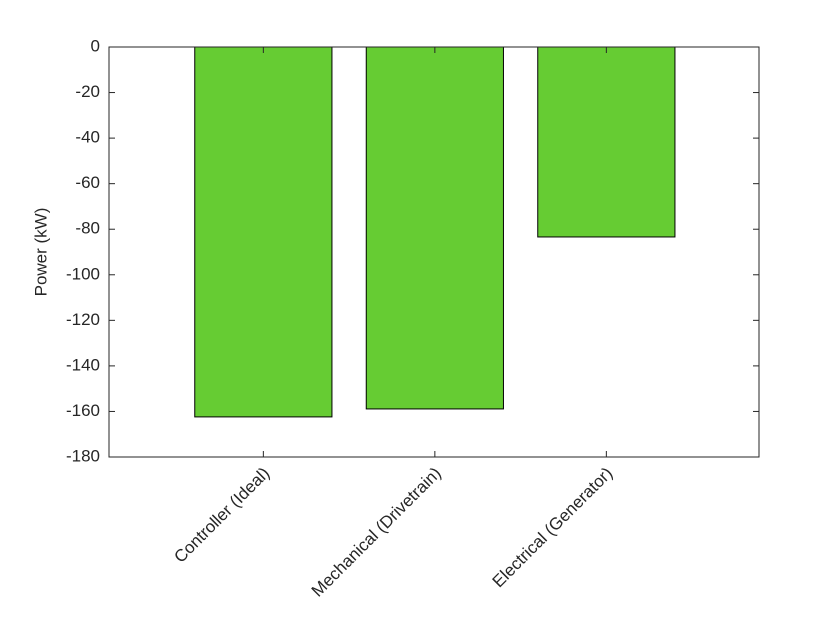 The image size is (840, 630). What do you see at coordinates (87, 228) in the screenshot?
I see `y-tick-label: -80` at bounding box center [87, 228].